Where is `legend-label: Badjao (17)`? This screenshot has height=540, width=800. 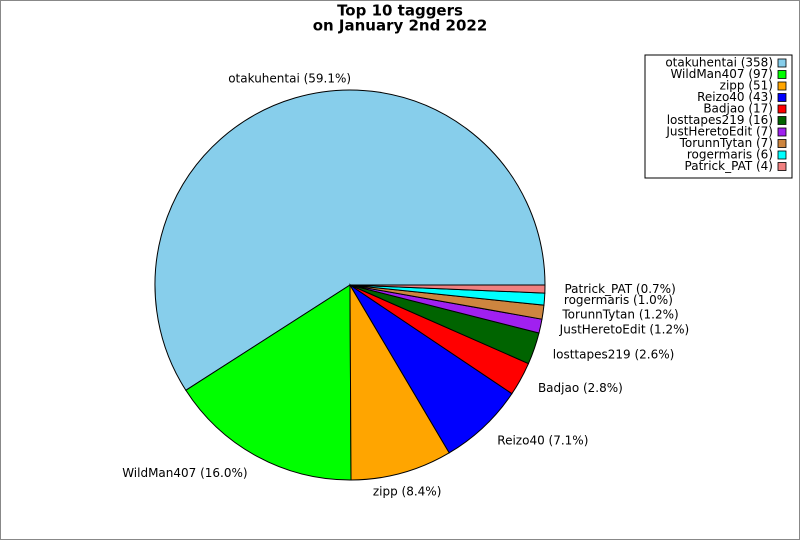
legend-label: Badjao (17) is located at coordinates (738, 109).